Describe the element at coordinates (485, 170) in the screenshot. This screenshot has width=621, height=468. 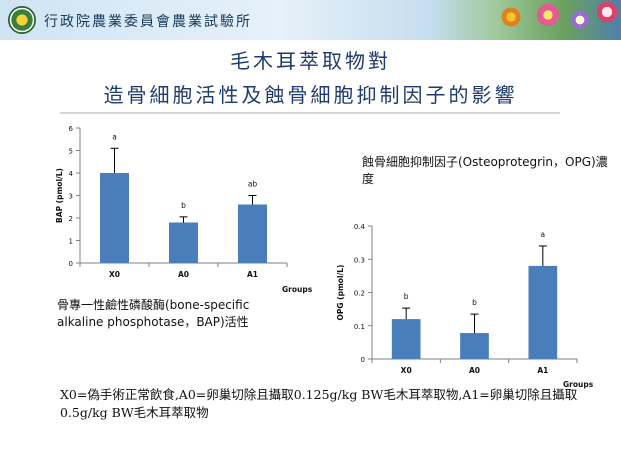
I see `opg-description: 蝕骨細胞抑制因子(Osteoprotegrin，OPG)濃度` at that location.